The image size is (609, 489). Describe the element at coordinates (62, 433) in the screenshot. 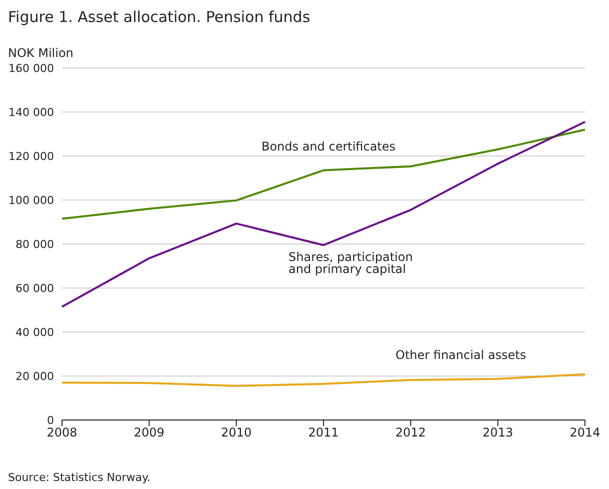

I see `x-tick-label: 2008` at that location.